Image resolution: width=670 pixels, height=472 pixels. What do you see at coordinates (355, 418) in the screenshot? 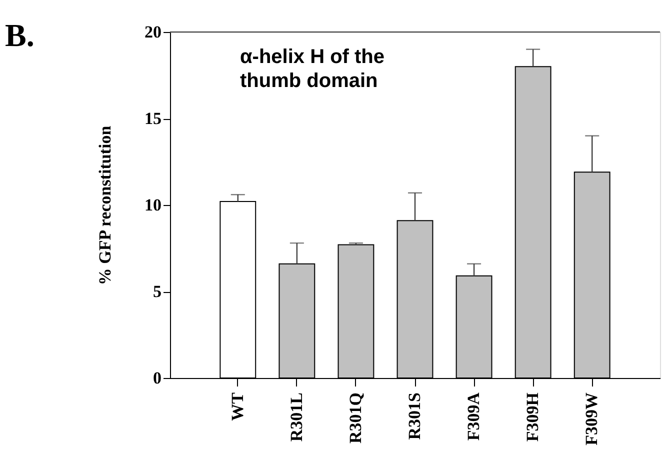
I see `x-tick-label: R301Q` at bounding box center [355, 418].